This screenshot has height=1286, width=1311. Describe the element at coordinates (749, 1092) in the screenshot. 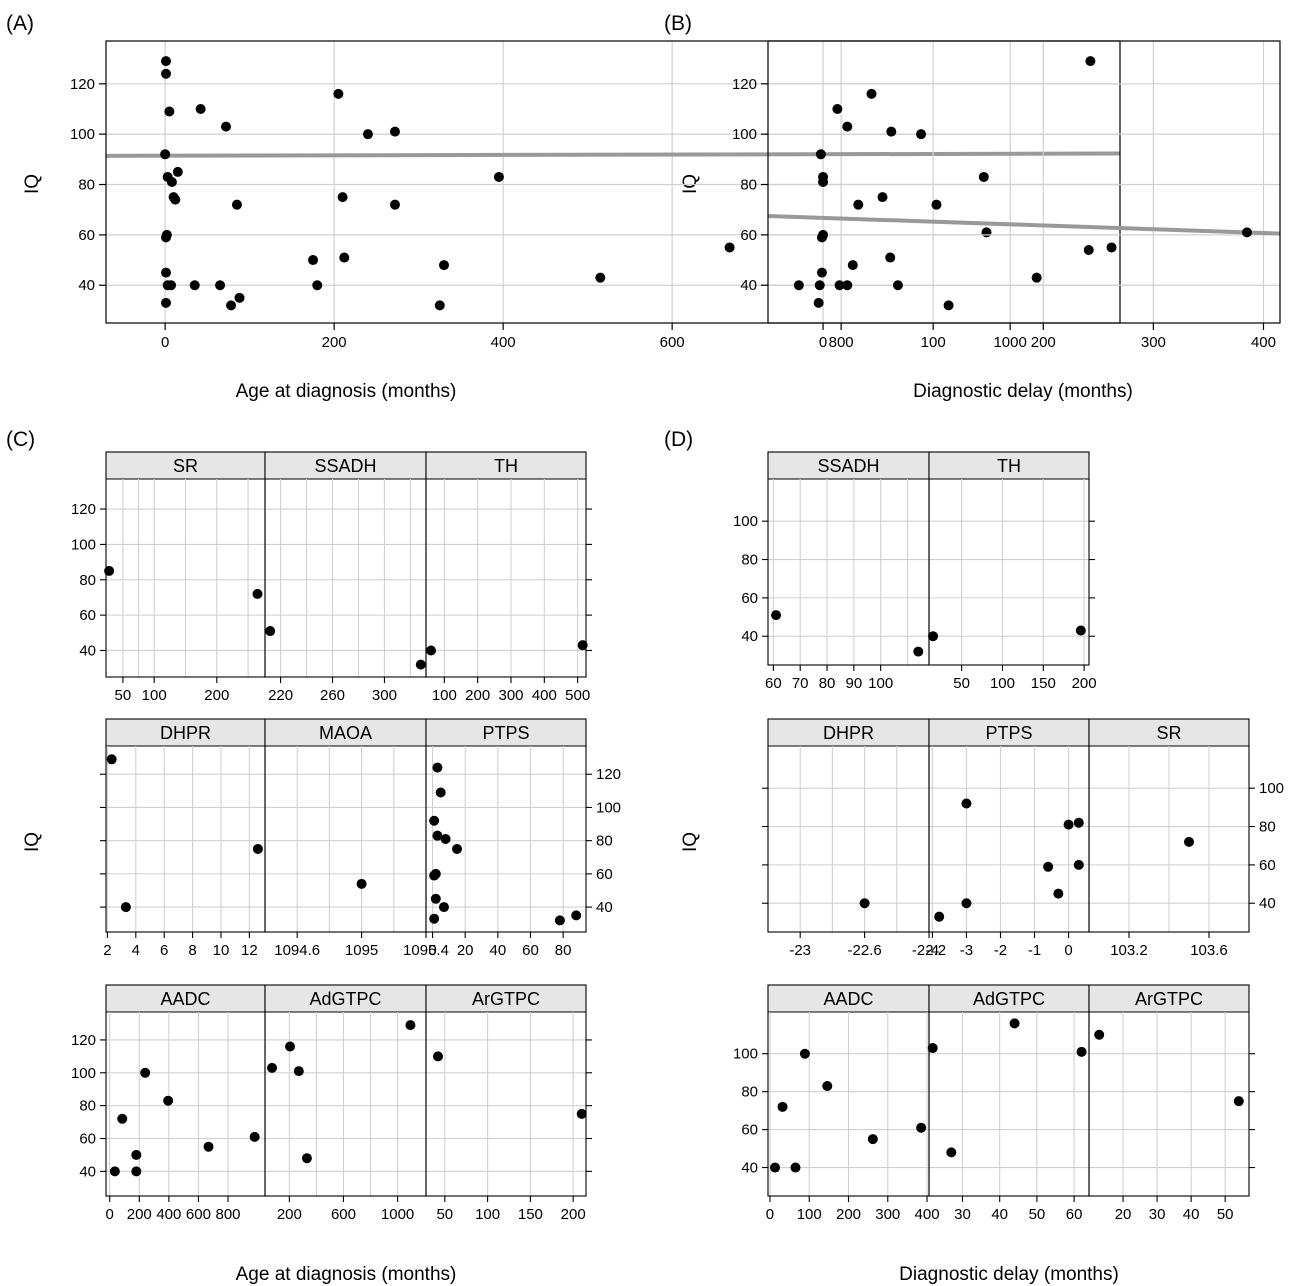

I see `chart-d-aadc-ytick-label: 80` at that location.